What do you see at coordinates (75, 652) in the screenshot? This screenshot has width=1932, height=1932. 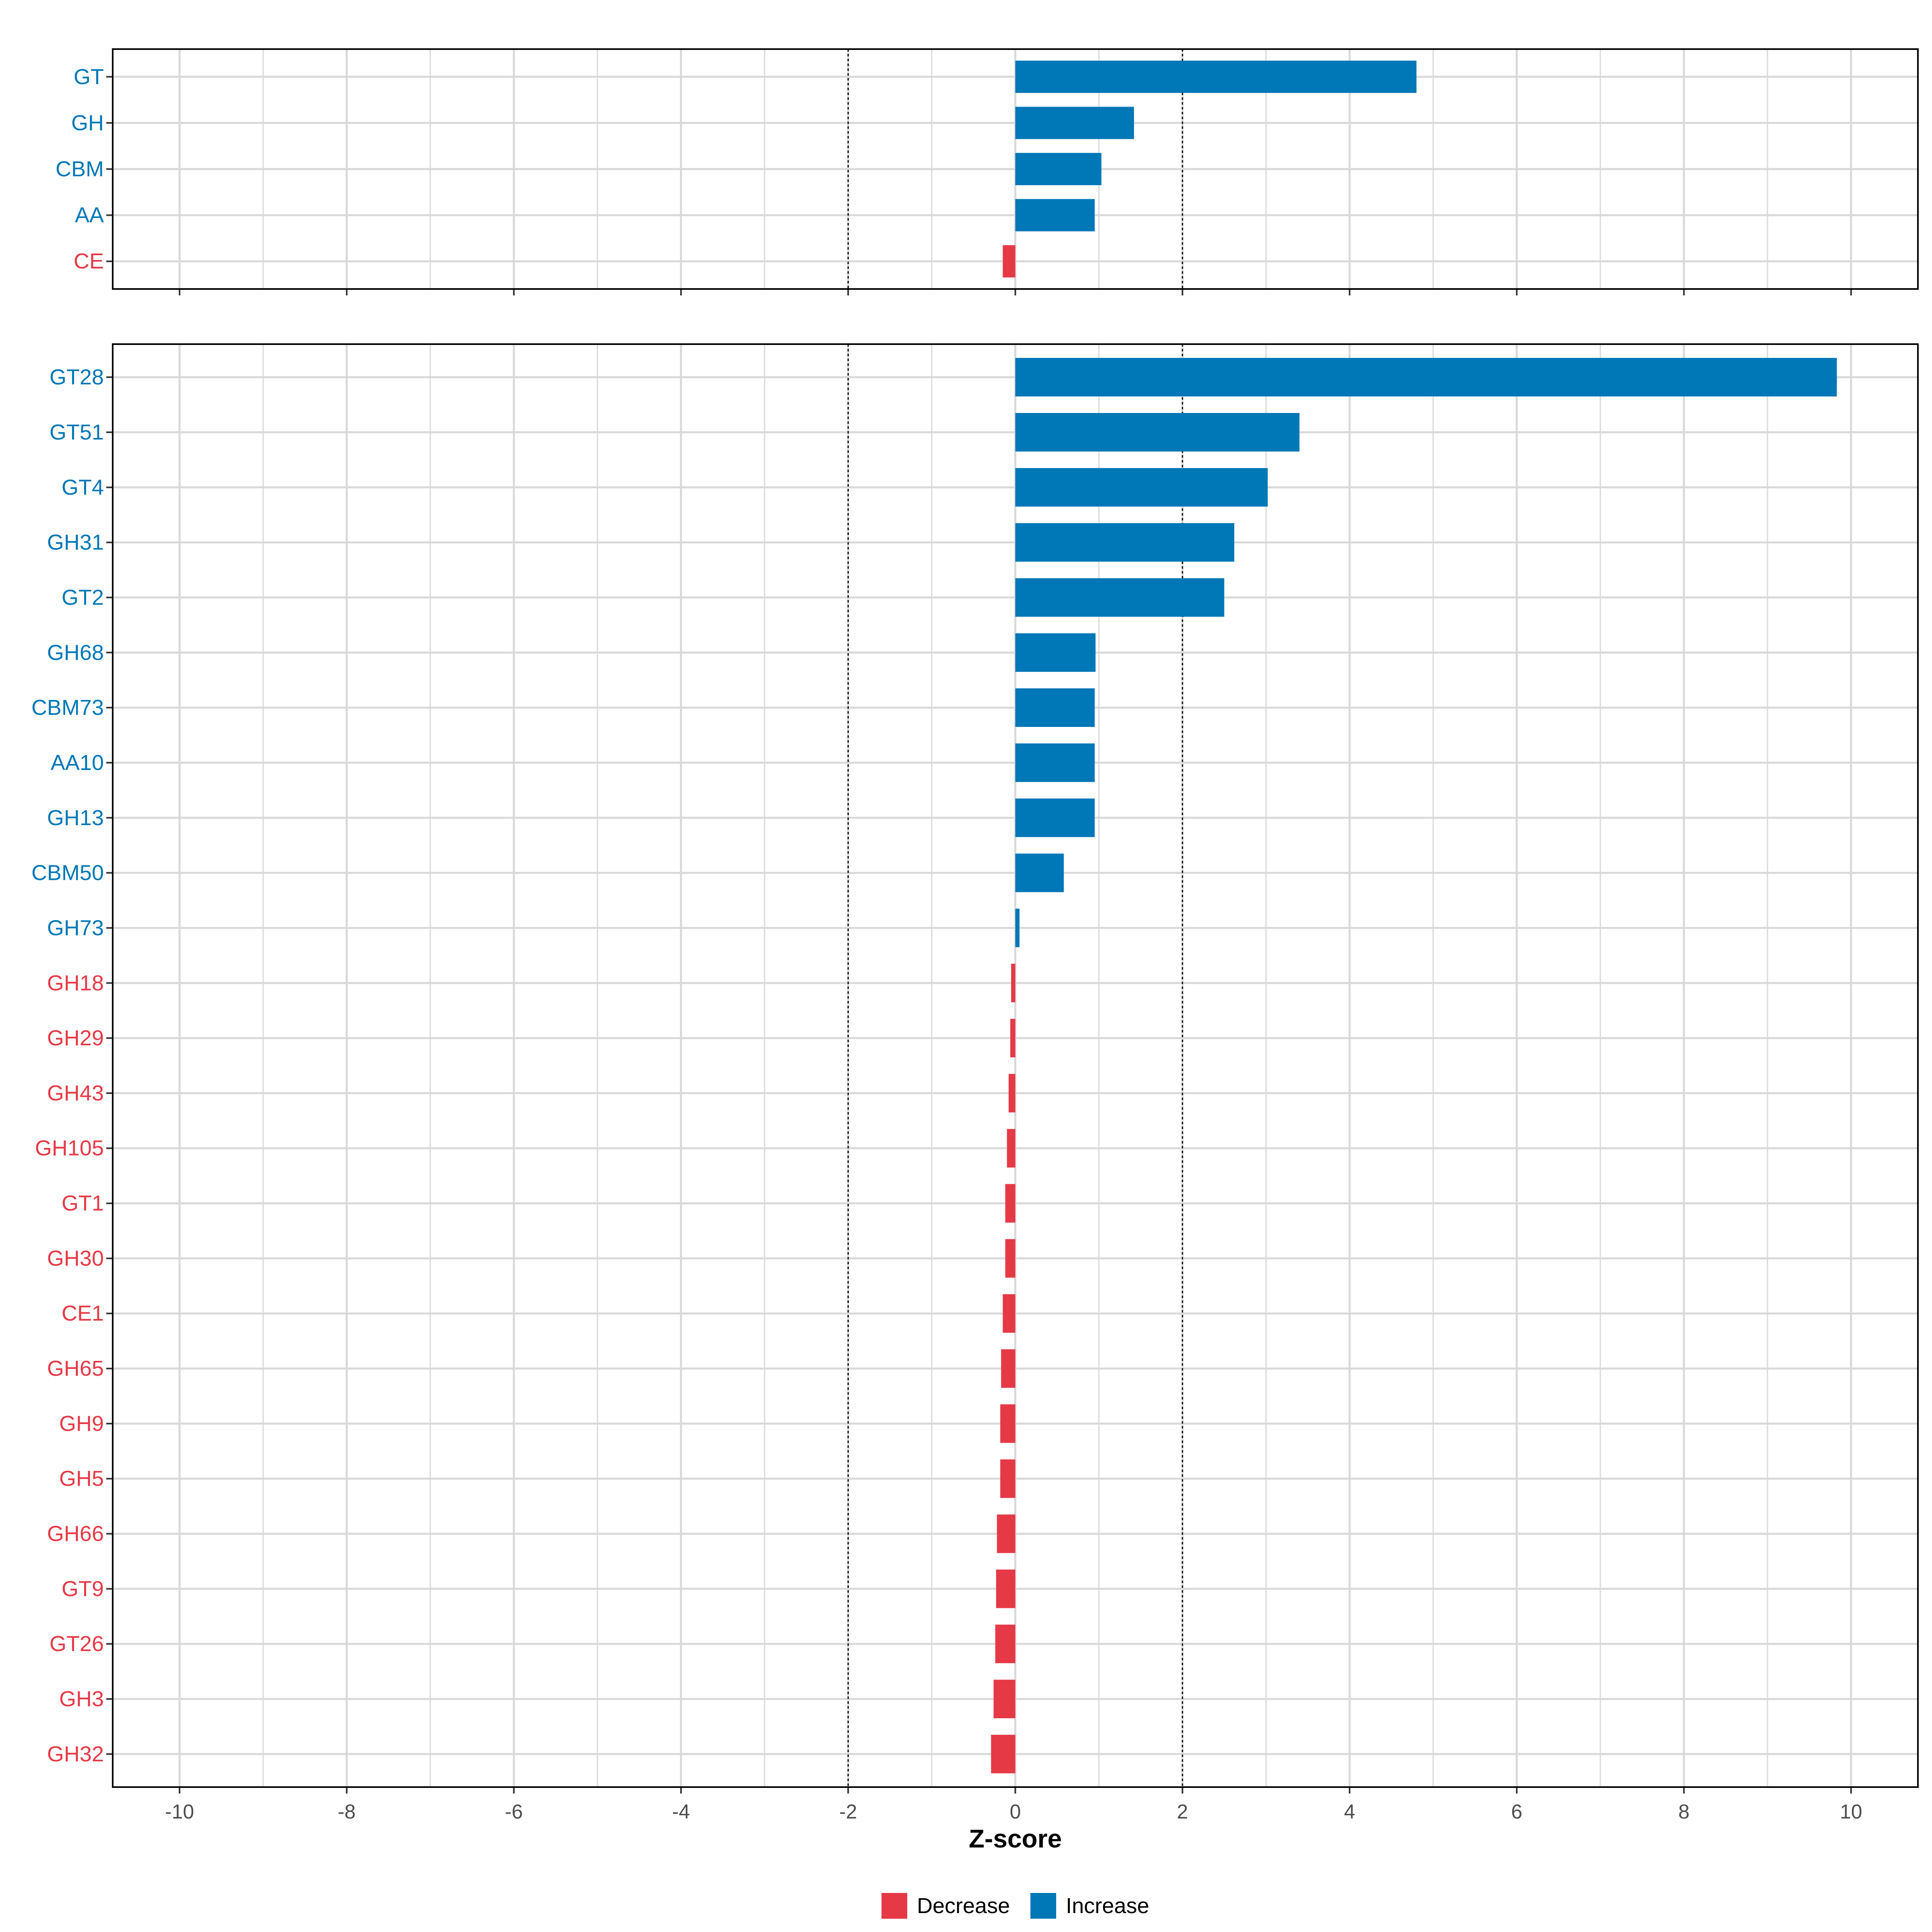 I see `y-tick-label-gh68: GH68` at bounding box center [75, 652].